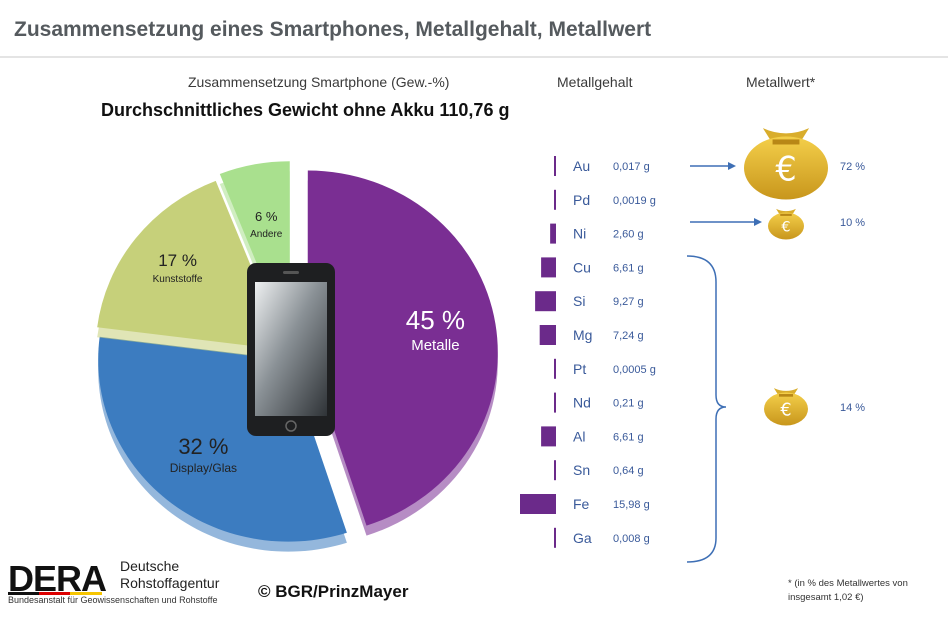  What do you see at coordinates (582, 403) in the screenshot?
I see `metal-symbol-label: Nd` at bounding box center [582, 403].